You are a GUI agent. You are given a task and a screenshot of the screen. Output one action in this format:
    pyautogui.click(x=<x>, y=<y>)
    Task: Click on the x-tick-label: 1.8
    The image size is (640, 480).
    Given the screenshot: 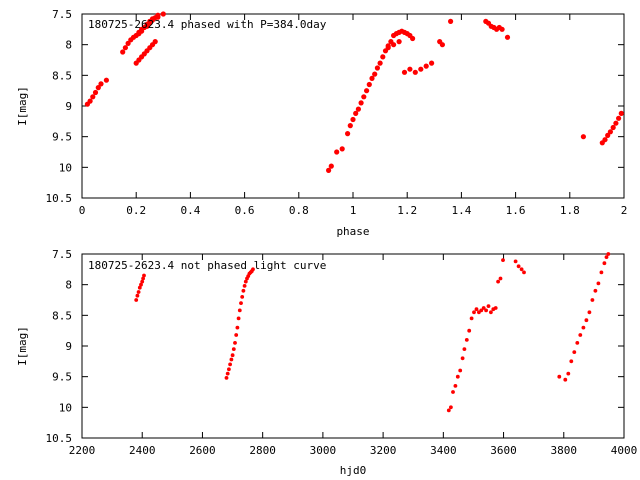 What is the action you would take?
    pyautogui.click(x=570, y=210)
    